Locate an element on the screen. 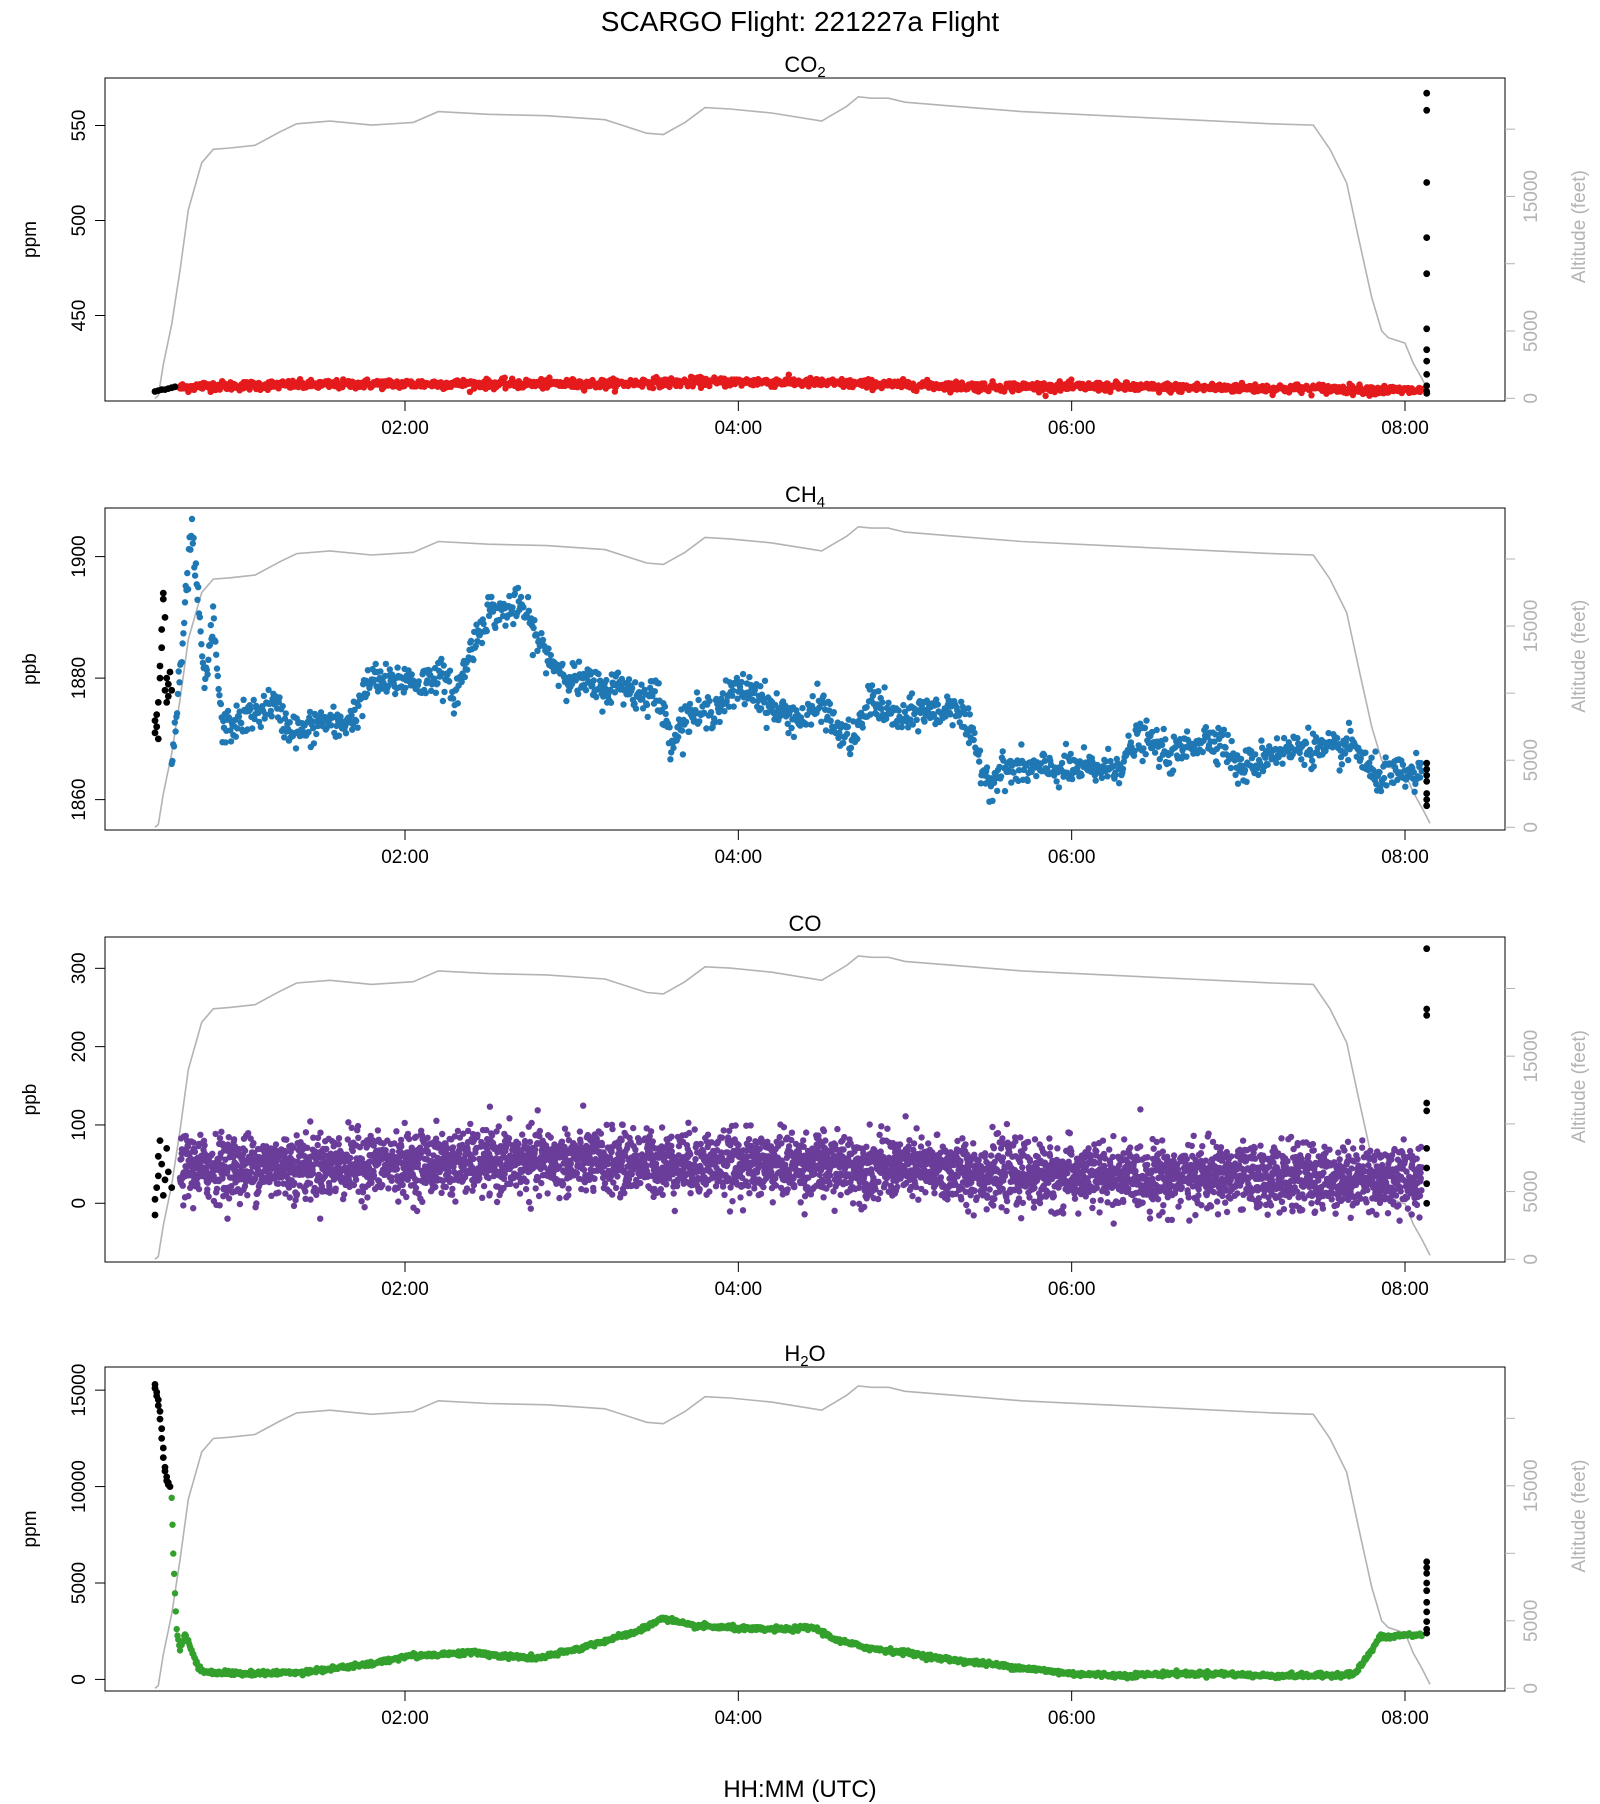  x-tick-label: 04:00 is located at coordinates (739, 857).